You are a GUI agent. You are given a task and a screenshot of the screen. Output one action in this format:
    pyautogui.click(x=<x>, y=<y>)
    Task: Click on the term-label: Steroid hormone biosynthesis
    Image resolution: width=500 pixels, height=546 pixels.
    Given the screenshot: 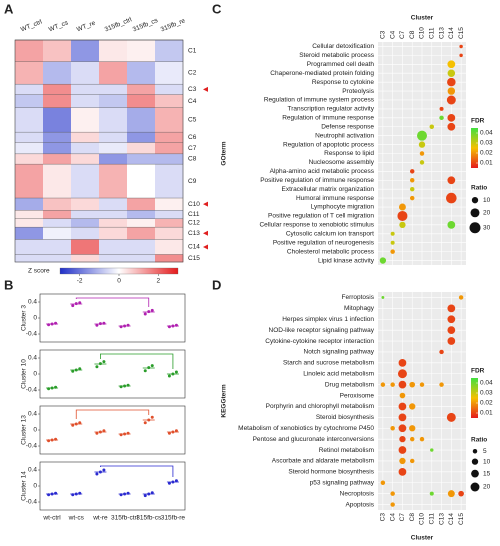 What is the action you would take?
    pyautogui.click(x=331, y=472)
    